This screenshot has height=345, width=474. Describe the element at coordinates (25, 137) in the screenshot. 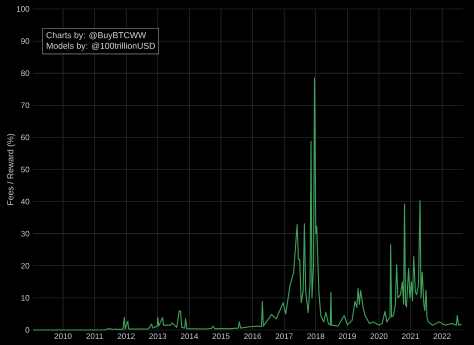

I see `y-tick-label: 60` at that location.